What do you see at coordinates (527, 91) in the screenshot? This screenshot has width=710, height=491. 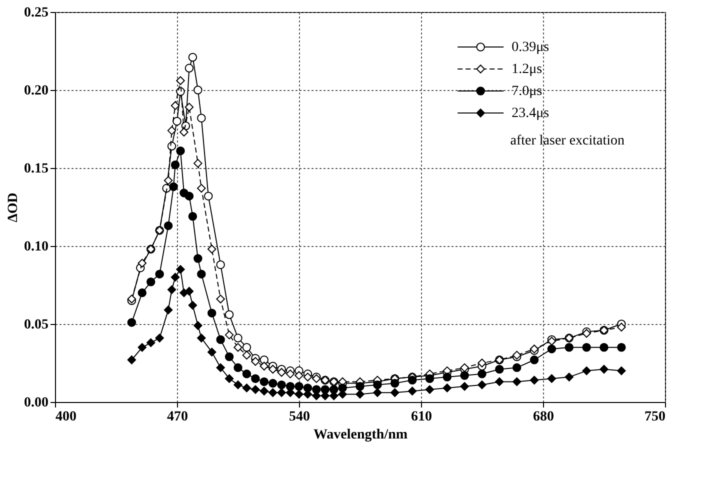 I see `legend-label: 7.0μs` at bounding box center [527, 91].